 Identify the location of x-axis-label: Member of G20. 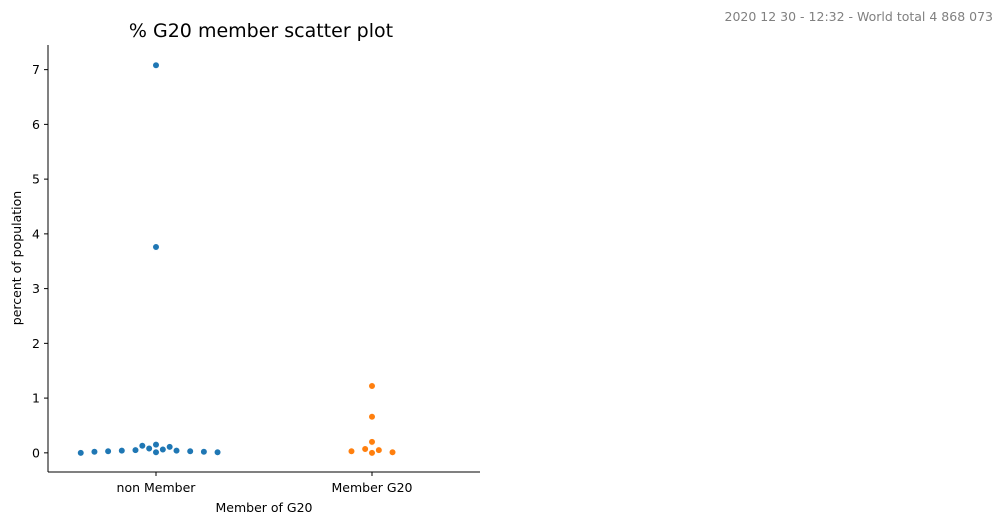
(263, 507).